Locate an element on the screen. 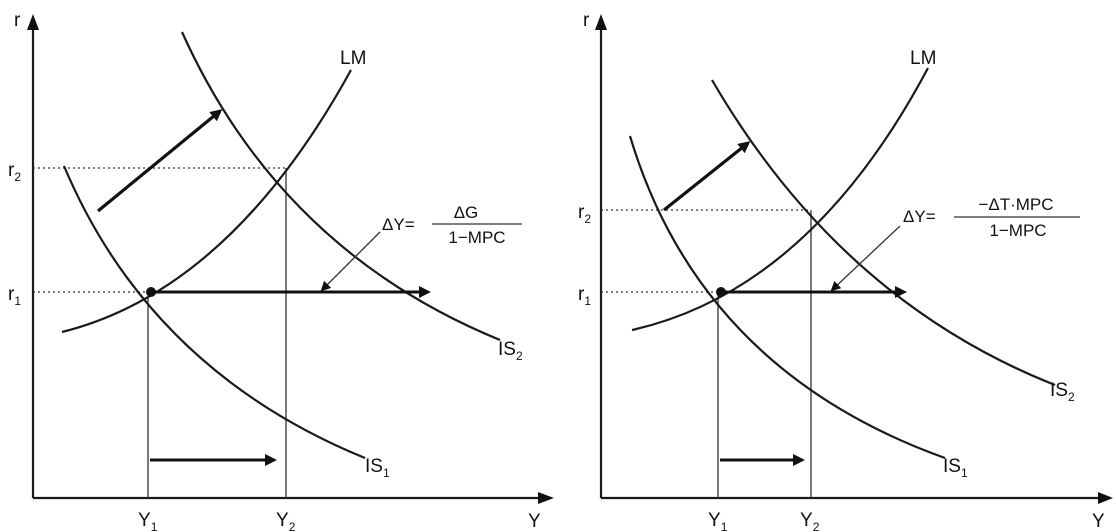 Image resolution: width=1116 pixels, height=532 pixels. left-y-axis-arrowhead is located at coordinates (33, 22).